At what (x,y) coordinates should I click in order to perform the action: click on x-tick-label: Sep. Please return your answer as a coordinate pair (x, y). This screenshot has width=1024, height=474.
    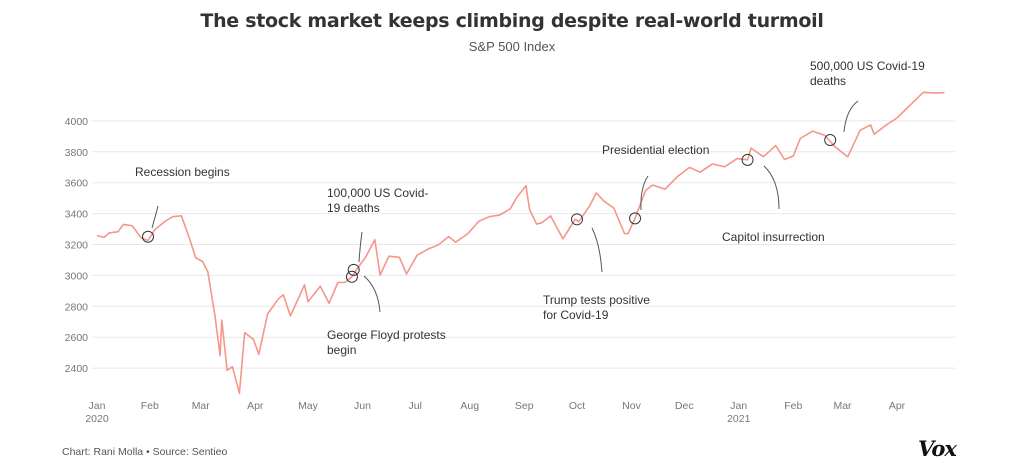
    Looking at the image, I should click on (524, 406).